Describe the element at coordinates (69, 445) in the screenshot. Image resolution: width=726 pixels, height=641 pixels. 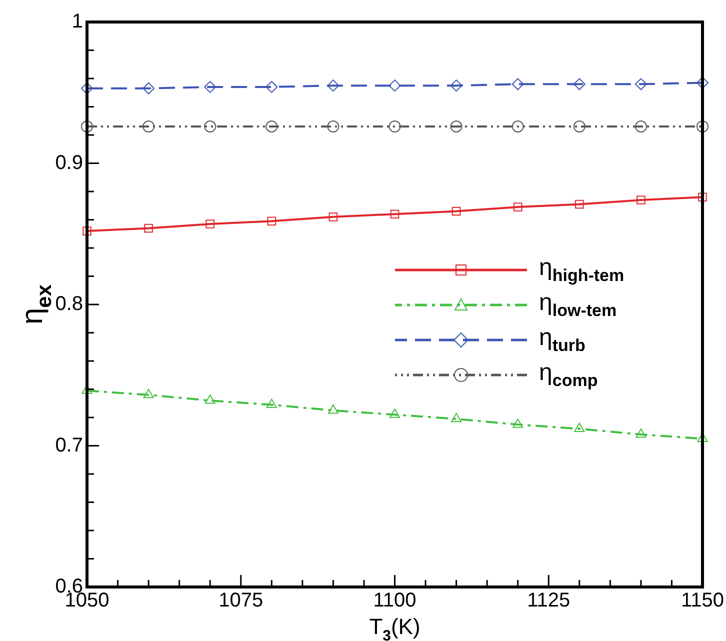
I see `y-tick-label: 0.7` at that location.